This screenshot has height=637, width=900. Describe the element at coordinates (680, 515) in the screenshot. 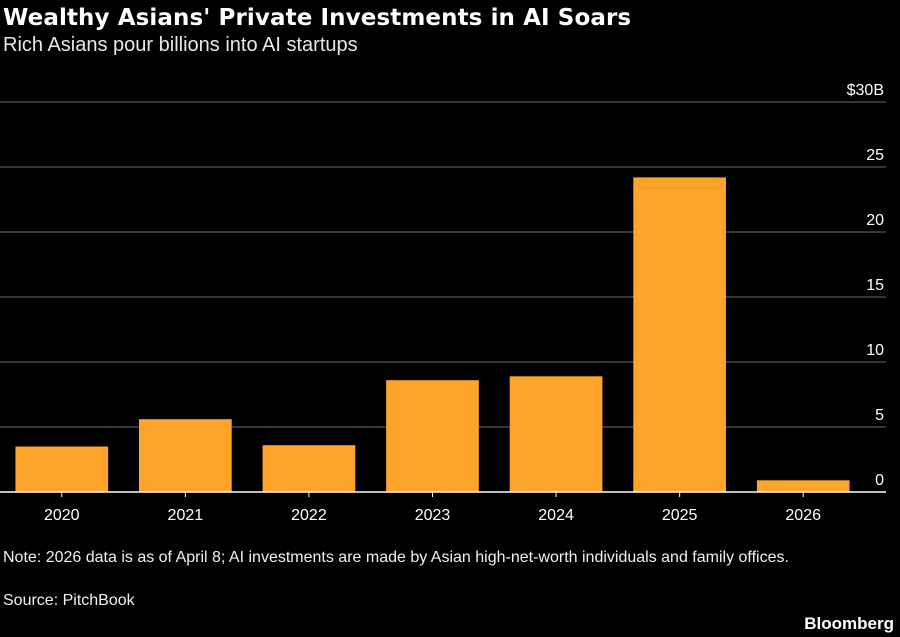

I see `x-tick-label: 2025` at that location.